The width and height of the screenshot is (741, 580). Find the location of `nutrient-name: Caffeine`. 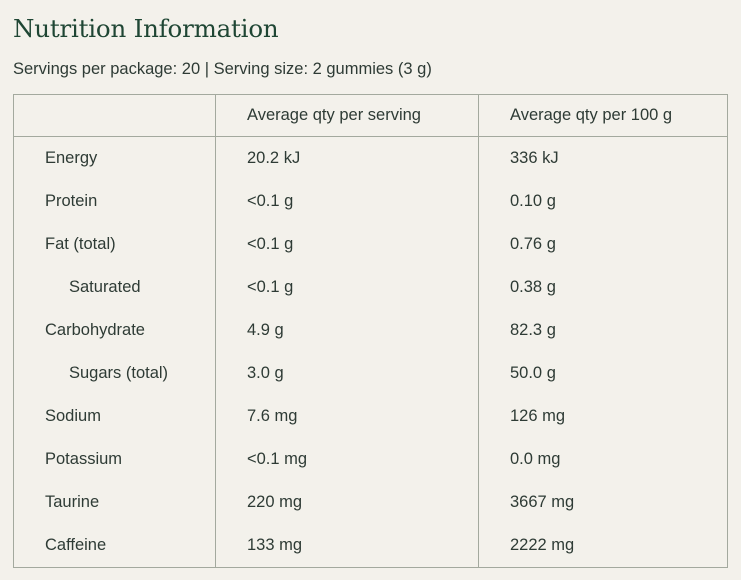

nutrient-name: Caffeine is located at coordinates (114, 546).